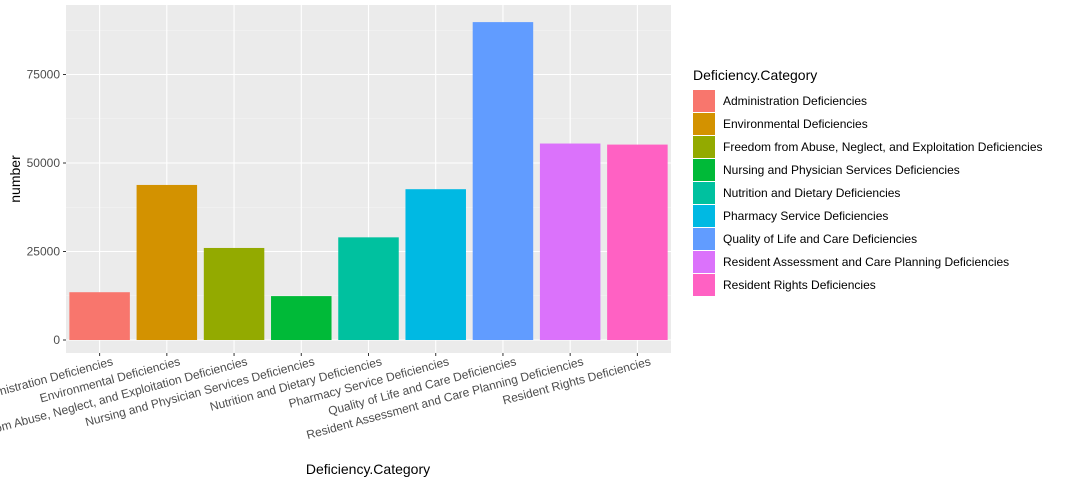 This screenshot has height=484, width=1066. Describe the element at coordinates (46, 207) in the screenshot. I see `y-axis: 0 25000 50000 75000` at that location.